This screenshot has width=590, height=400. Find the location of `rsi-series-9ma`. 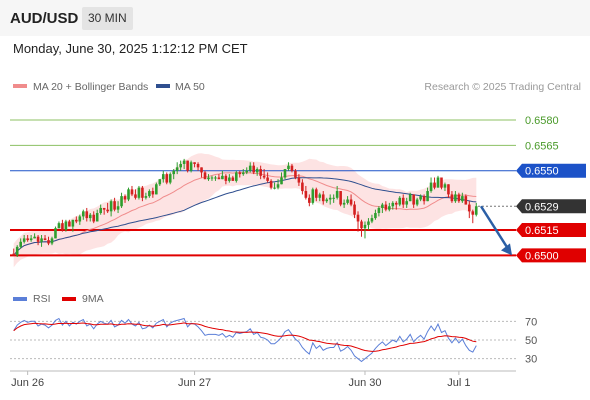

rsi-series-9ma is located at coordinates (245, 337).